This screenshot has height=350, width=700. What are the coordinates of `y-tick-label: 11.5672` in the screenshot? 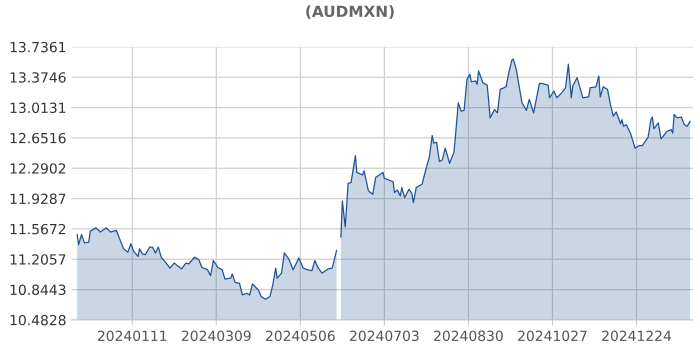 It's located at (38, 229).